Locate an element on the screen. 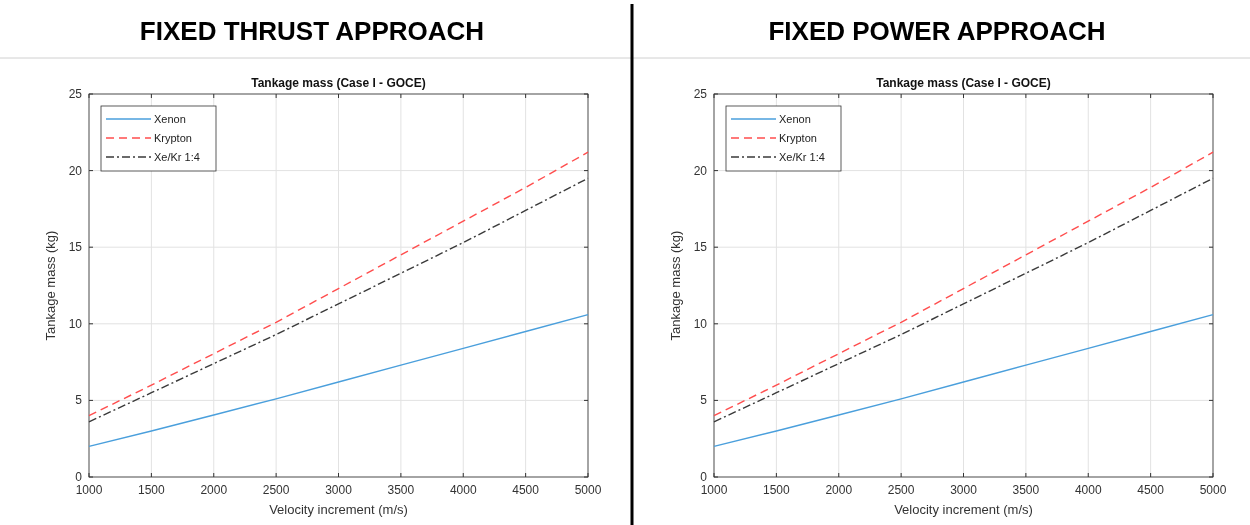 This screenshot has height=525, width=1250. chart-title: FIXED THRUST APPROACH is located at coordinates (312, 31).